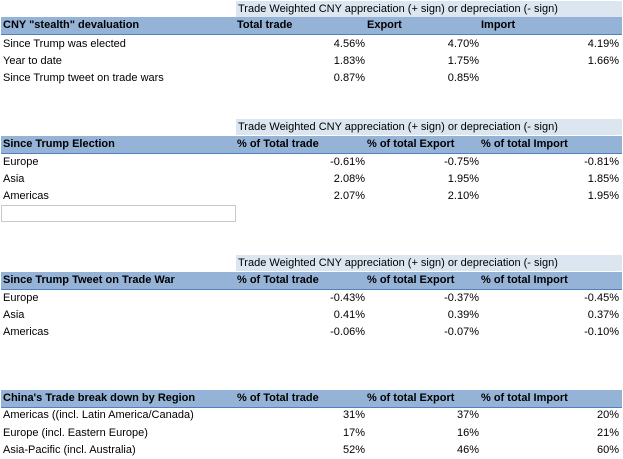  Describe the element at coordinates (550, 78) in the screenshot. I see `cell-import` at that location.